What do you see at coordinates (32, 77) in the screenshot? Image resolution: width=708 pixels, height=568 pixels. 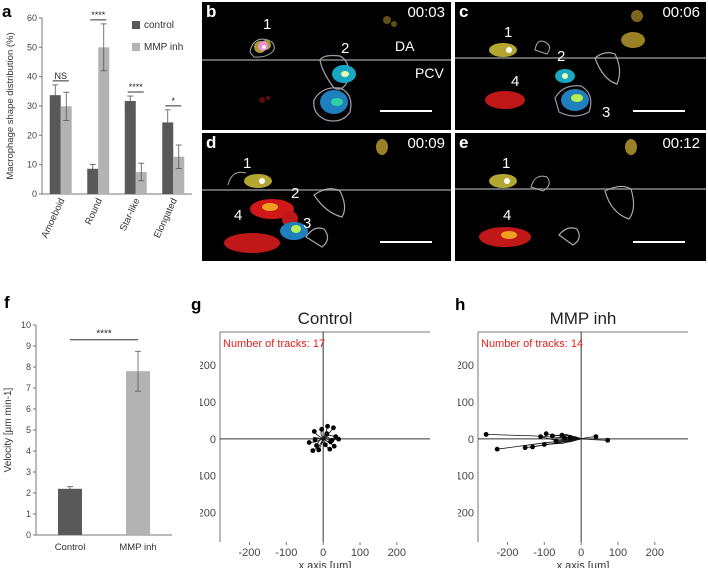 I see `y-tick-label: 40` at bounding box center [32, 77].